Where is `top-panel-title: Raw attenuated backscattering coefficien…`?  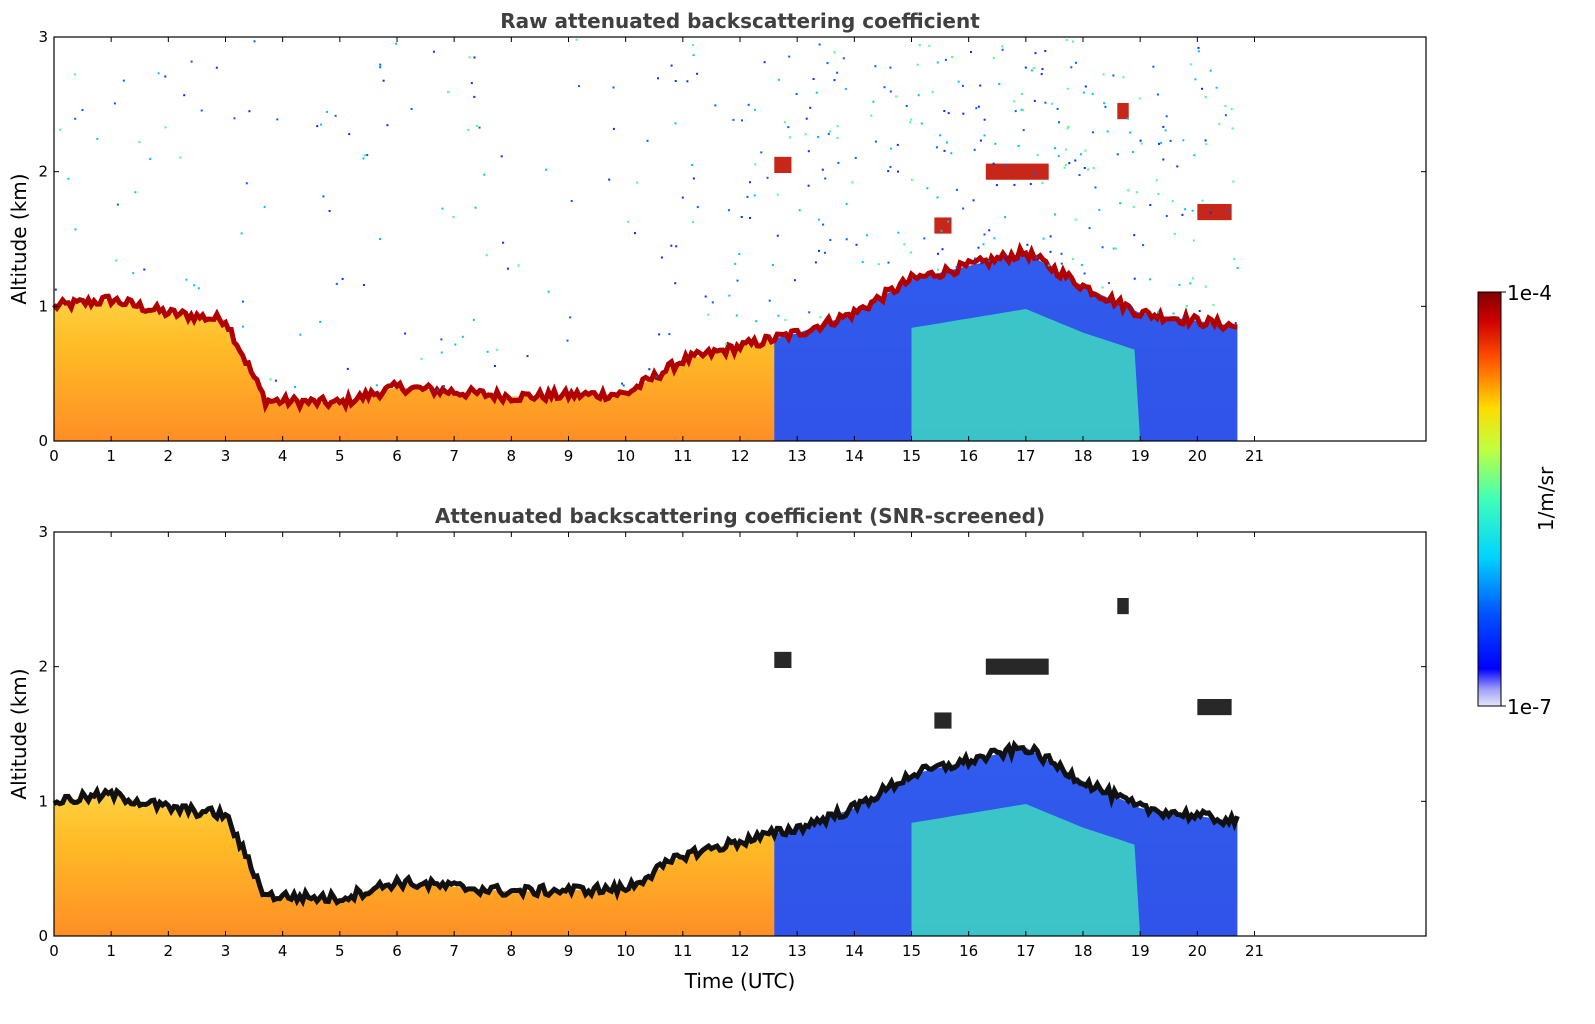 top-panel-title: Raw attenuated backscattering coefficien… is located at coordinates (740, 21).